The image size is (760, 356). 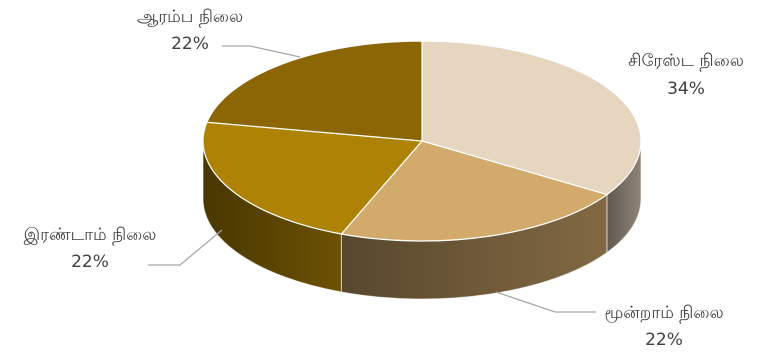 I want to click on slice-1-name-label: மூன்றாம் நிலை, so click(x=663, y=313).